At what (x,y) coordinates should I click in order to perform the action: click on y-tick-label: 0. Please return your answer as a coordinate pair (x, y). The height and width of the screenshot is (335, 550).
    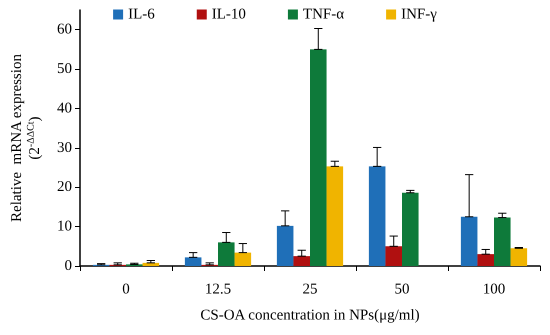
    Looking at the image, I should click on (68, 266).